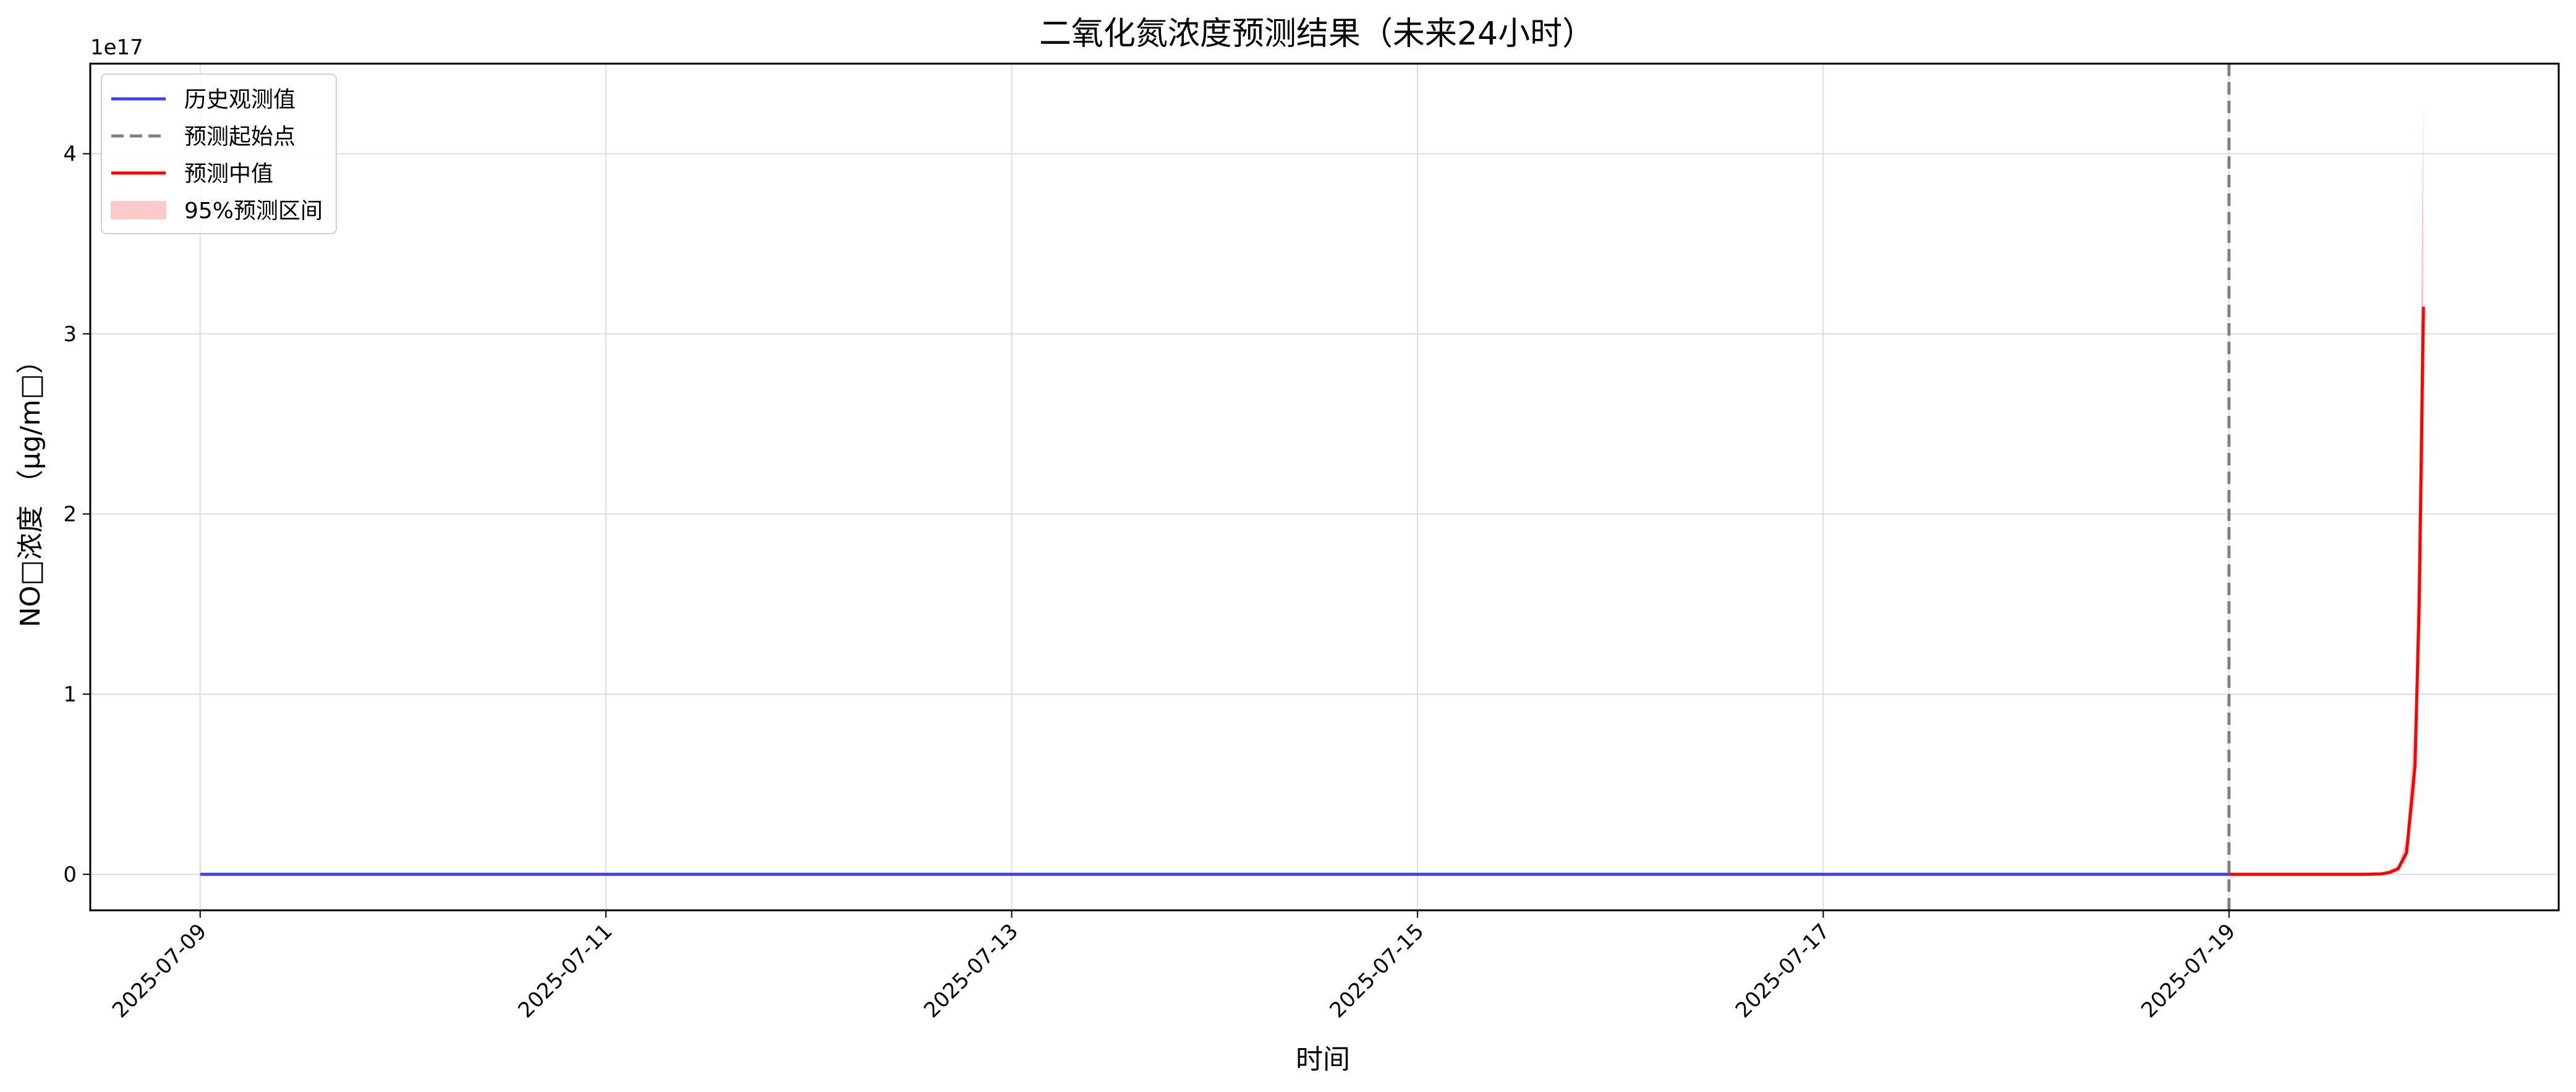 Image resolution: width=2576 pixels, height=1092 pixels. Describe the element at coordinates (70, 875) in the screenshot. I see `y-tick-label: 0` at that location.